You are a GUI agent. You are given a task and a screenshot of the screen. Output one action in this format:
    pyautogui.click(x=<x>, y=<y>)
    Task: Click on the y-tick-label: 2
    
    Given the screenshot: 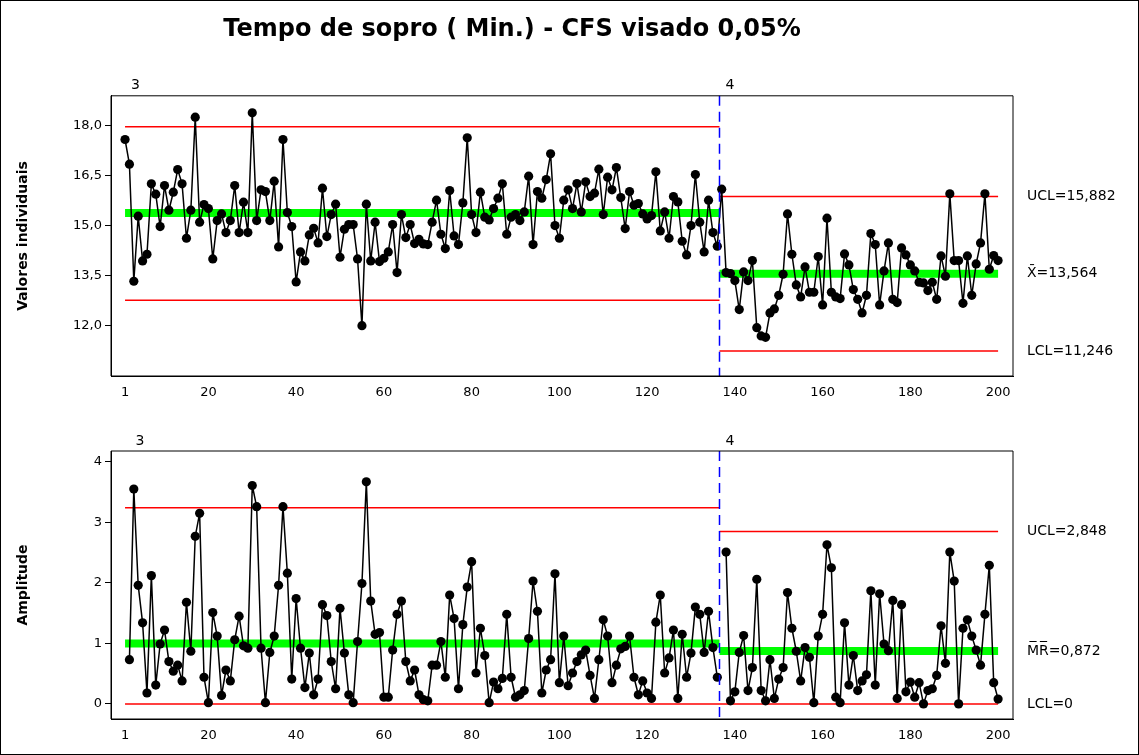 What is the action you would take?
    pyautogui.click(x=97, y=582)
    